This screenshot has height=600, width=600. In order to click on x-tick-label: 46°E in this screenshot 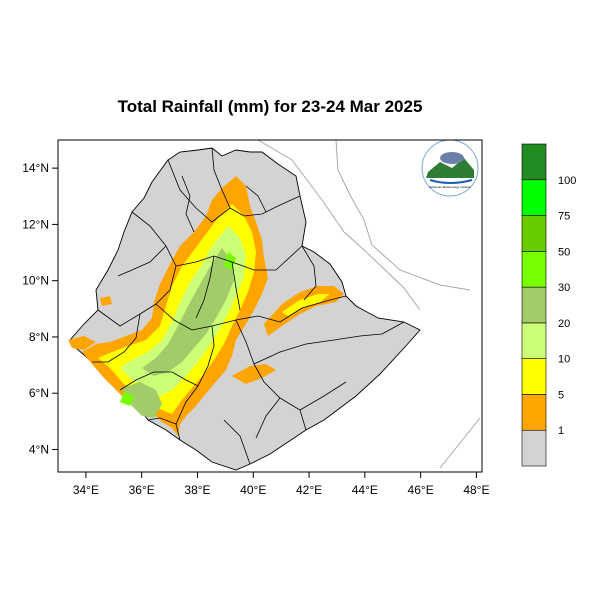, I will do `click(421, 490)`.